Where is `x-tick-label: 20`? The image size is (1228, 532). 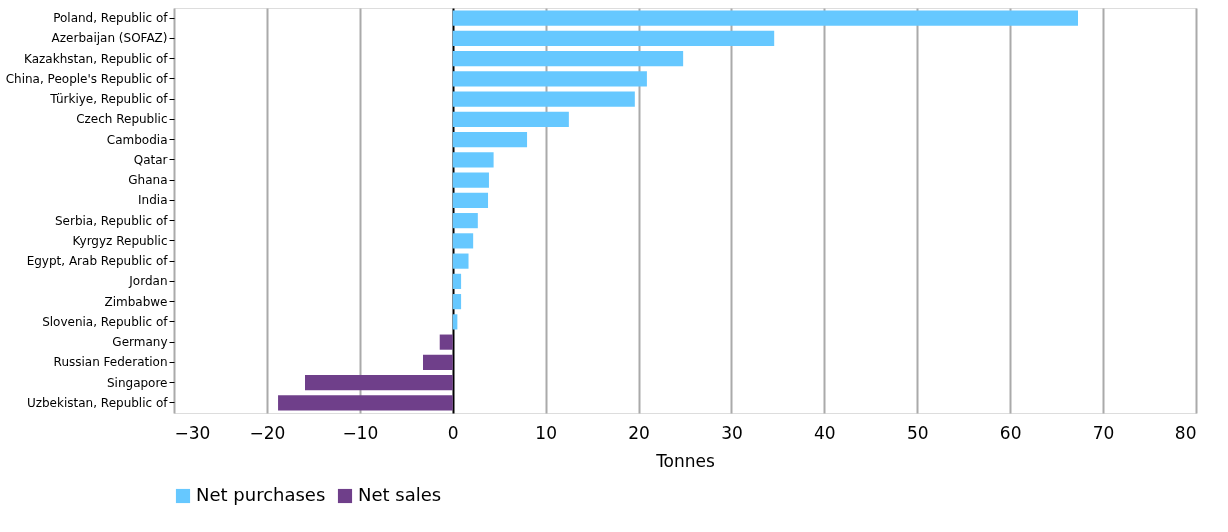 x-tick-label: 20 is located at coordinates (639, 432).